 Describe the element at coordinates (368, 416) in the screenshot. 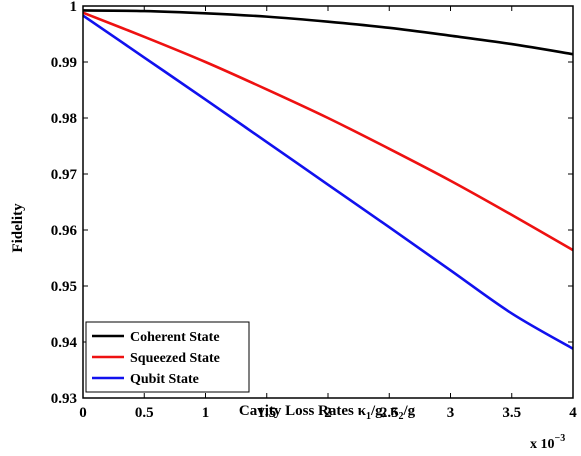

I see `x-axis-label-sub1: 1` at that location.